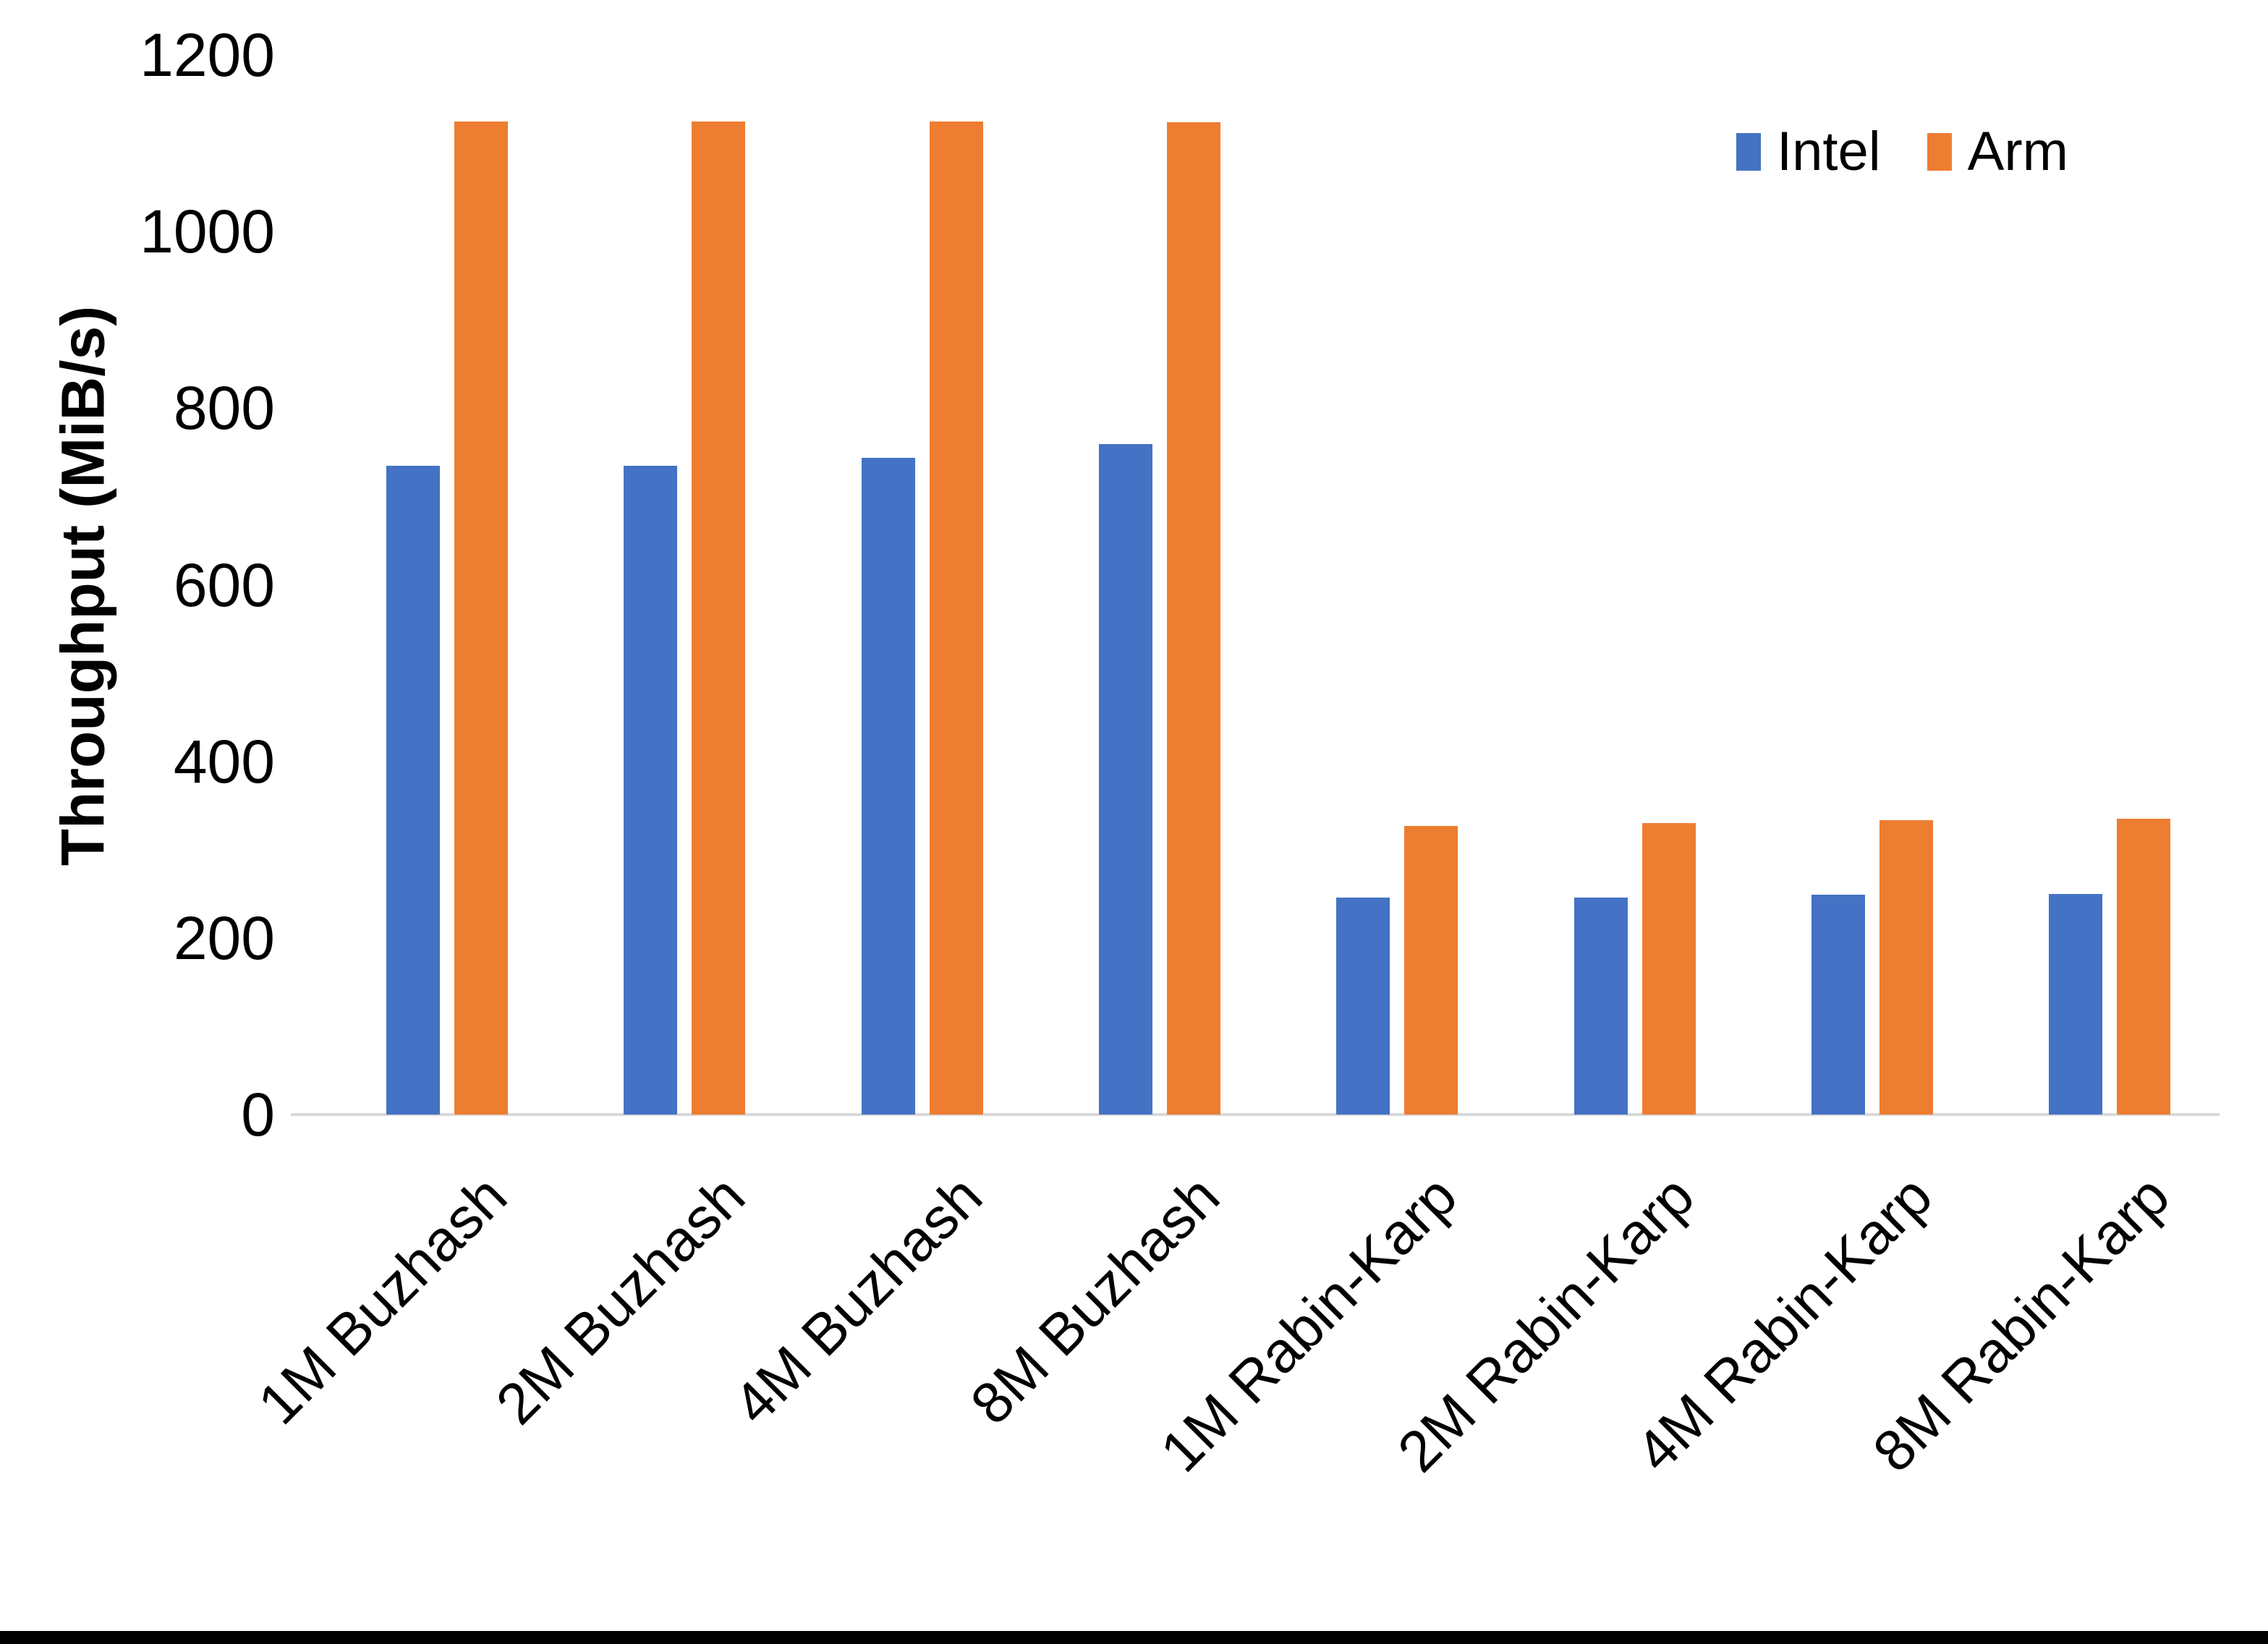 This screenshot has width=2268, height=1644. What do you see at coordinates (1906, 967) in the screenshot?
I see `bar-arm-4m-rabin-karp` at bounding box center [1906, 967].